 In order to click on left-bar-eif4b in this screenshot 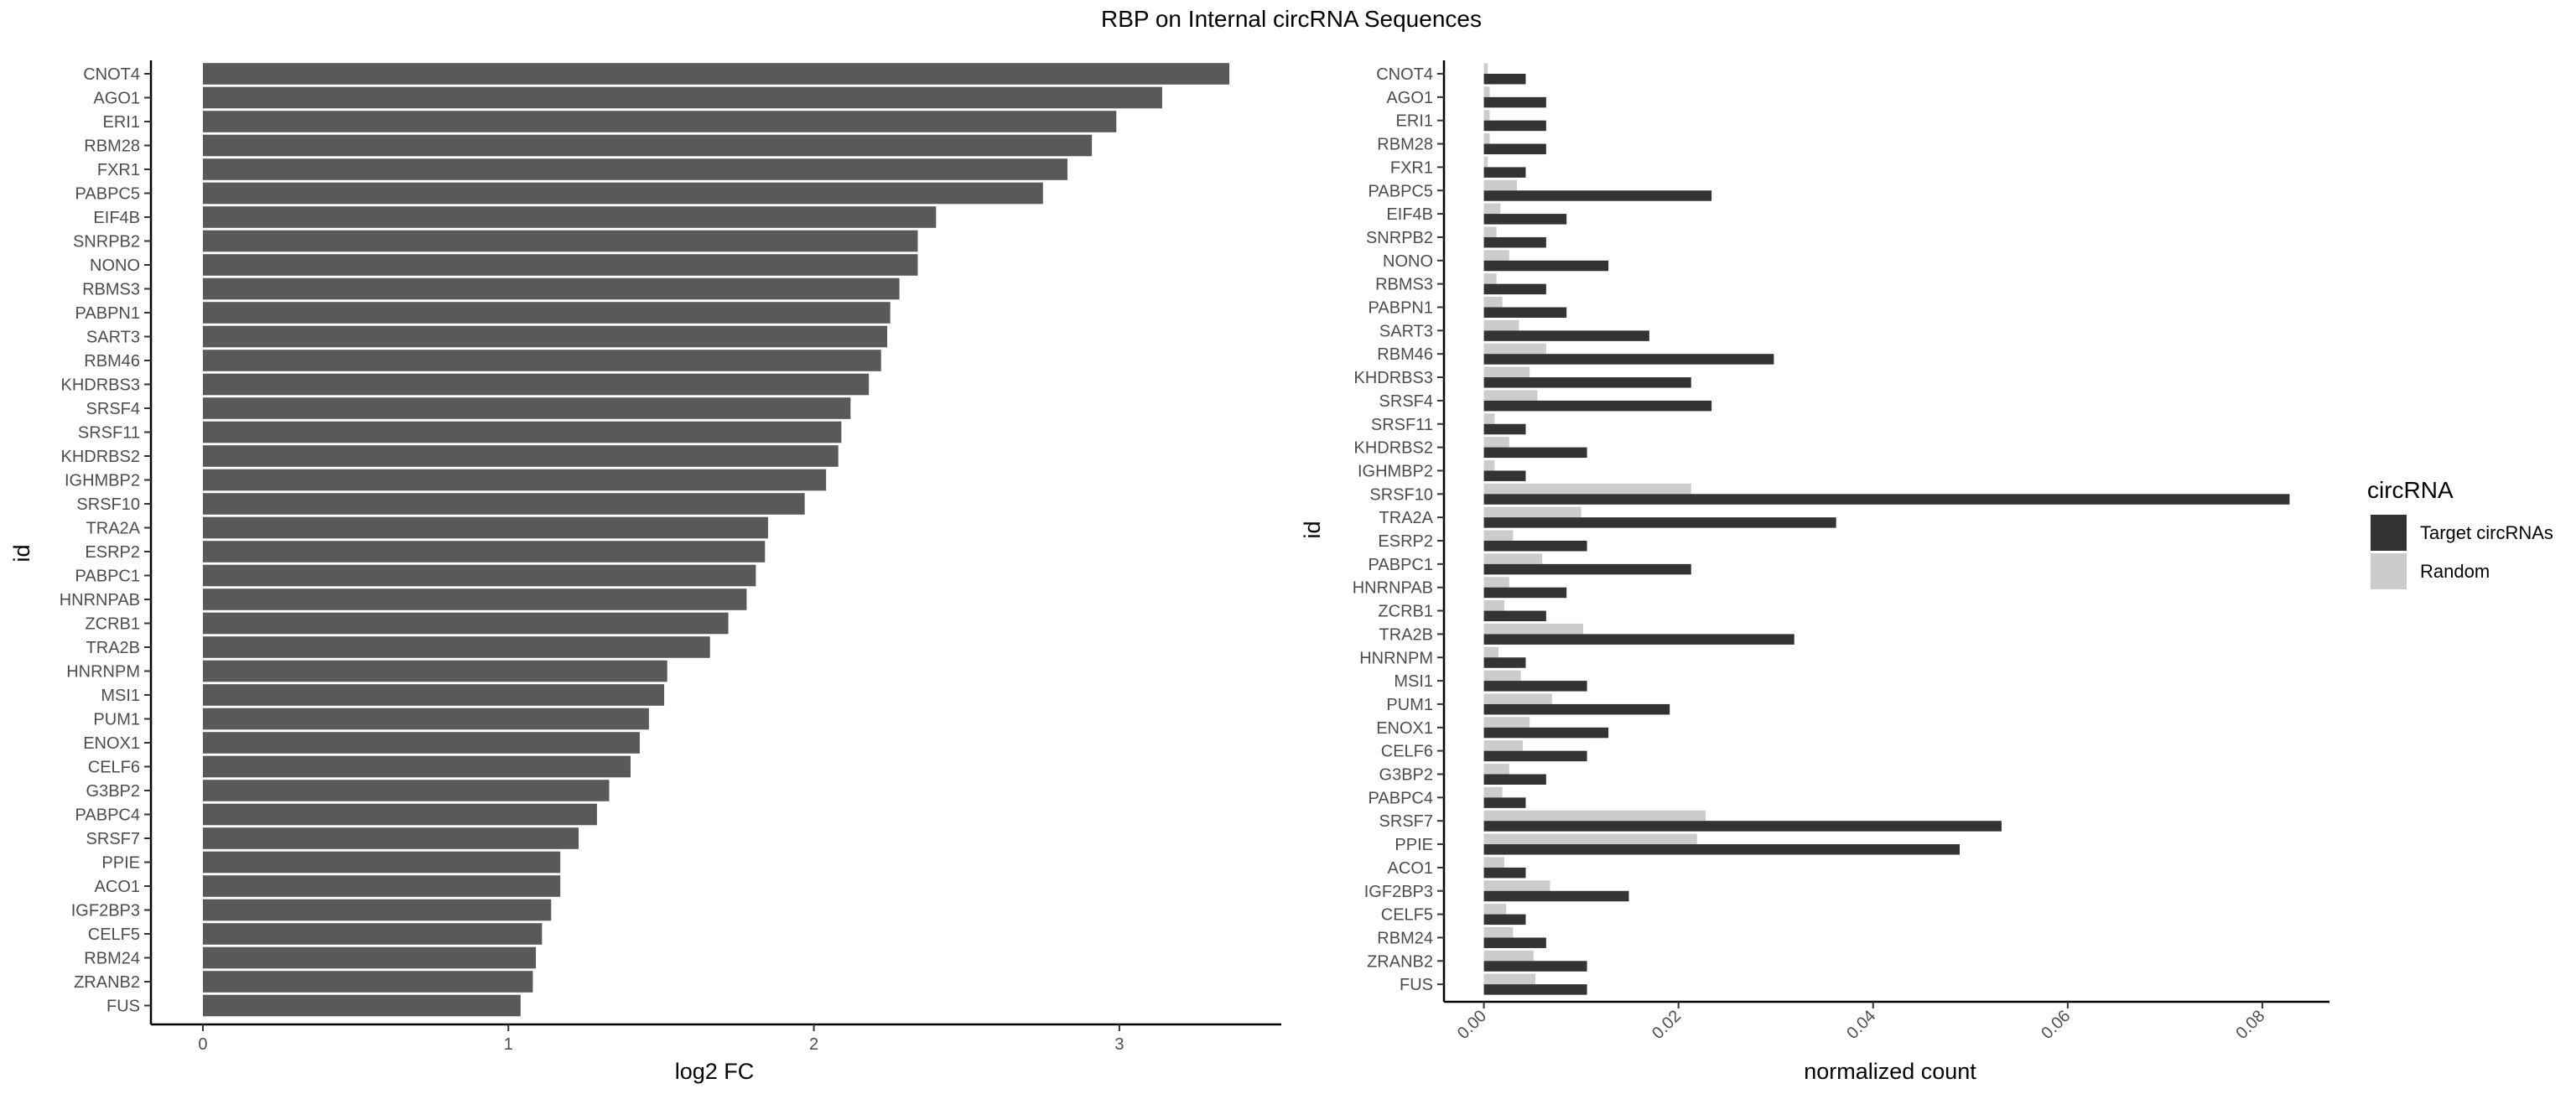, I will do `click(569, 217)`.